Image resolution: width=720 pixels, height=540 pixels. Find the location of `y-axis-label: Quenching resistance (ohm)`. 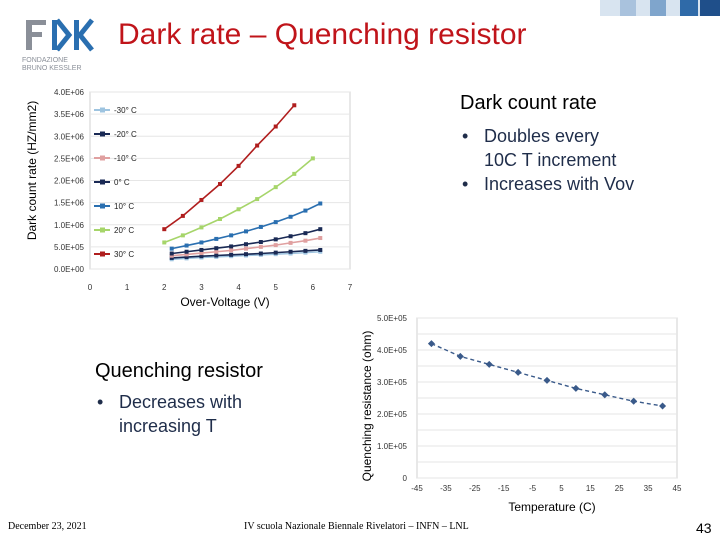

y-axis-label: Quenching resistance (ohm) is located at coordinates (367, 406).